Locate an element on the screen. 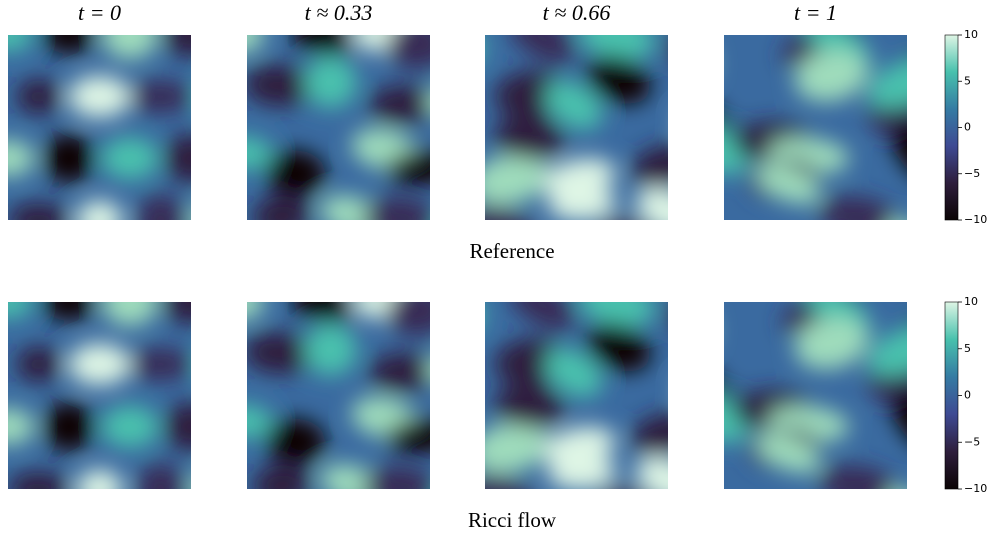 This screenshot has width=990, height=541. panel-title: t ≈ 0.66 is located at coordinates (577, 12).